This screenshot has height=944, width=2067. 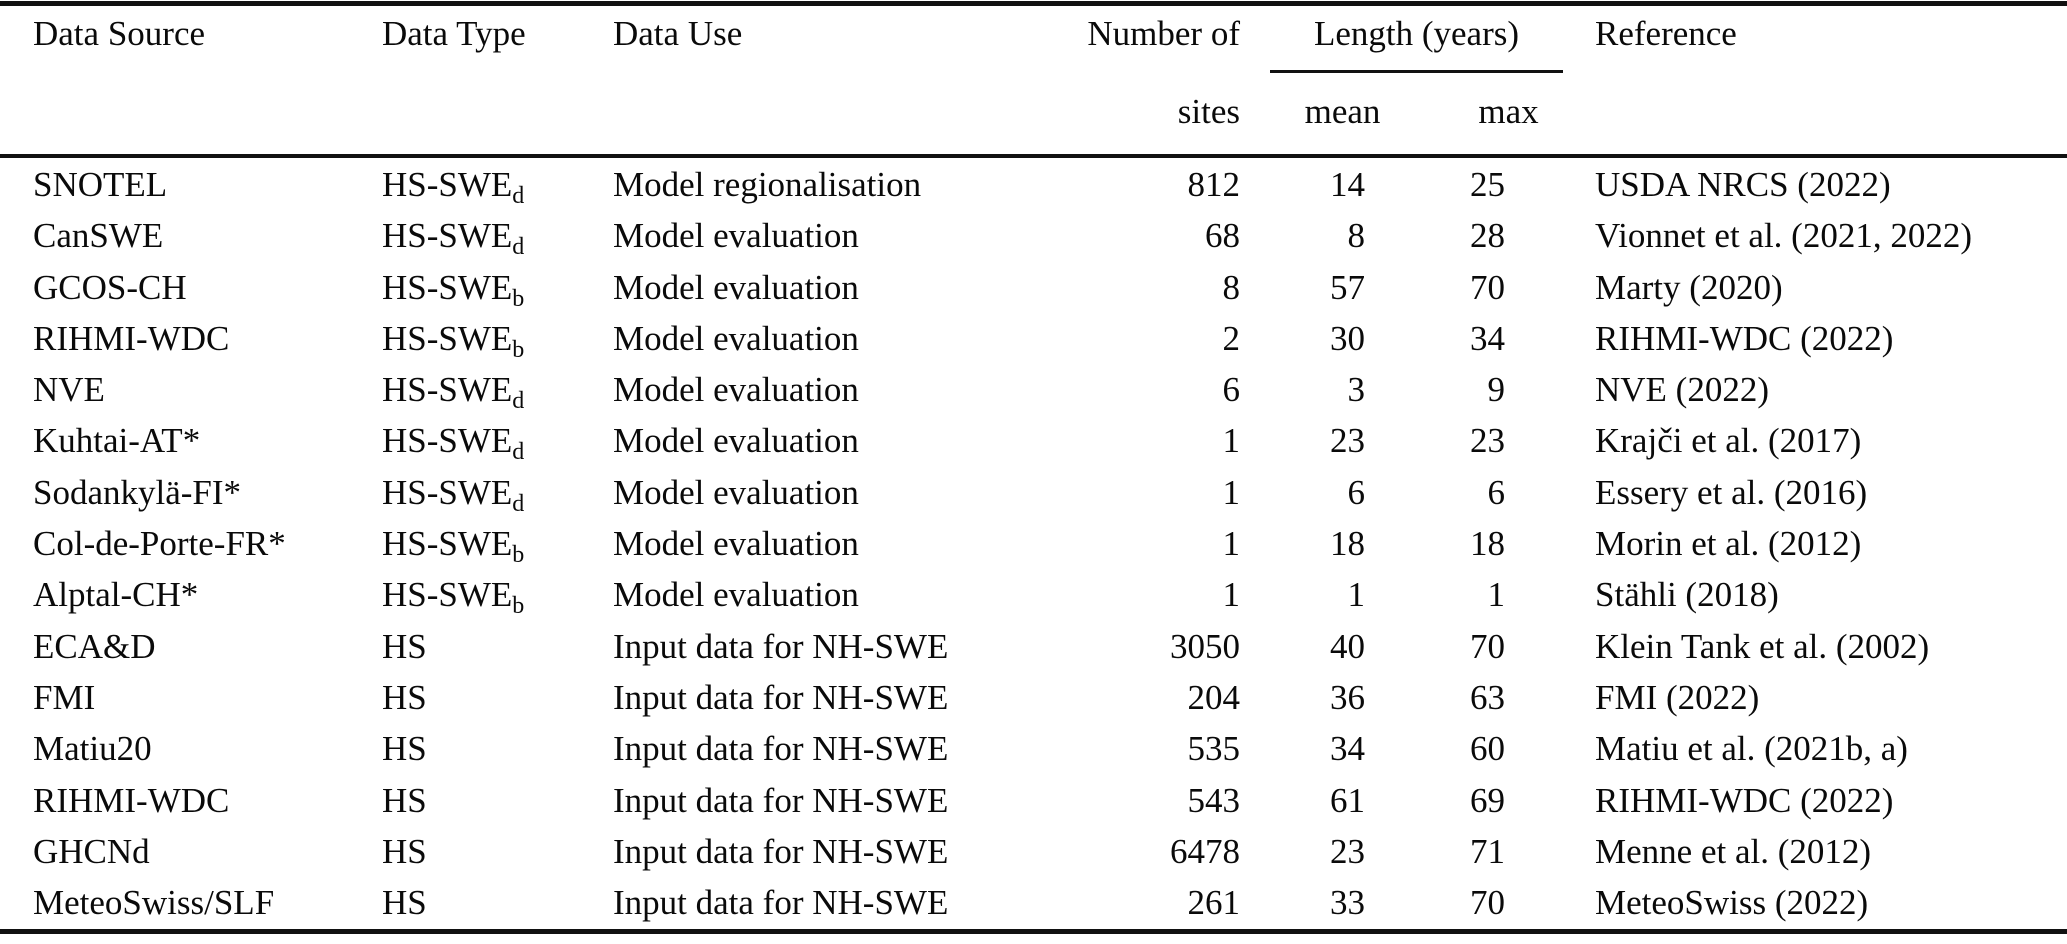 I want to click on cell-length-mean: 18, so click(x=1347, y=544).